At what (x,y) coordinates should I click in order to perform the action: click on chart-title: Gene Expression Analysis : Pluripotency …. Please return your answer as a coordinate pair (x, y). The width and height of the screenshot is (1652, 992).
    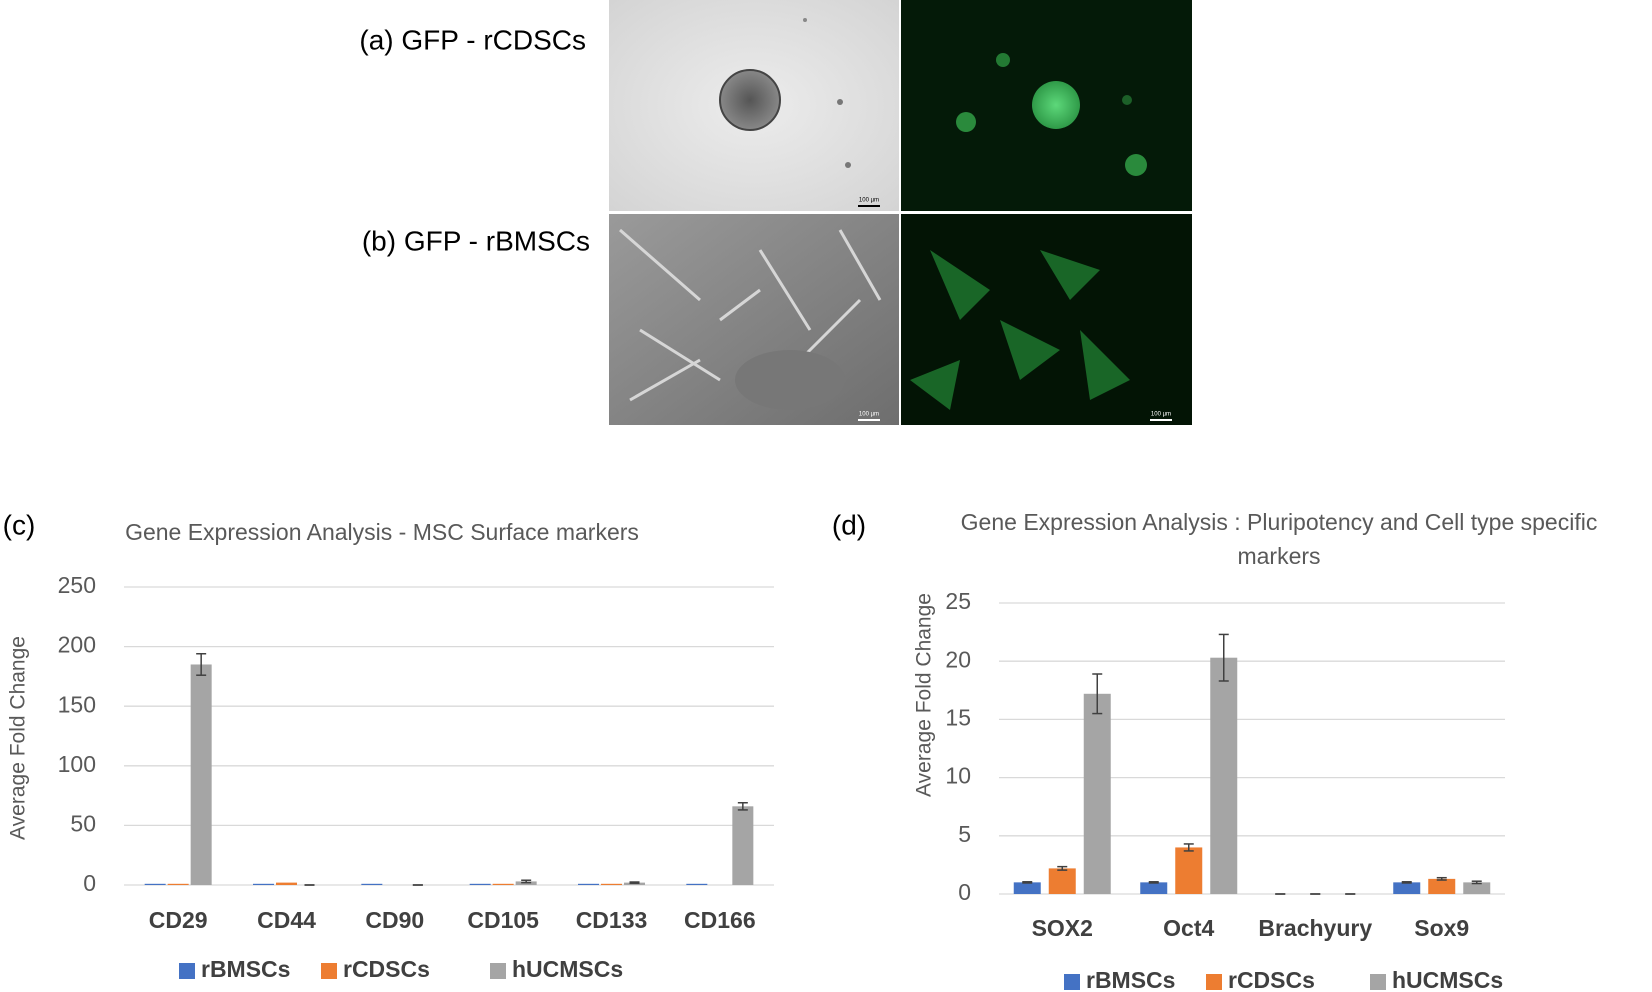
    Looking at the image, I should click on (1279, 539).